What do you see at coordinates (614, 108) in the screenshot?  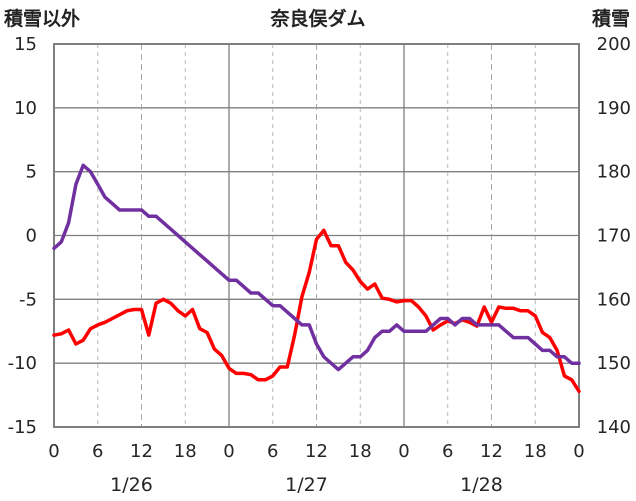 I see `right-y-tick-label: 190` at bounding box center [614, 108].